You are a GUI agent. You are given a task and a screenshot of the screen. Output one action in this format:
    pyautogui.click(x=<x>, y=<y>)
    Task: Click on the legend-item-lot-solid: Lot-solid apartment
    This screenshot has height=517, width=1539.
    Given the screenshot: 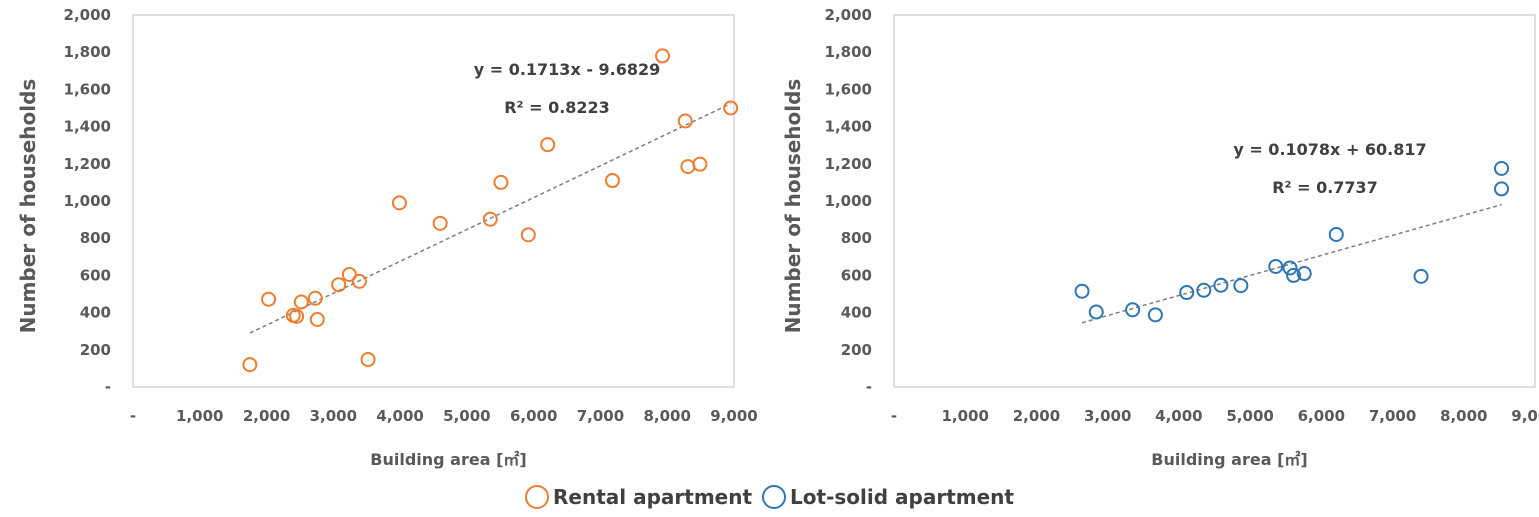 What is the action you would take?
    pyautogui.click(x=888, y=497)
    